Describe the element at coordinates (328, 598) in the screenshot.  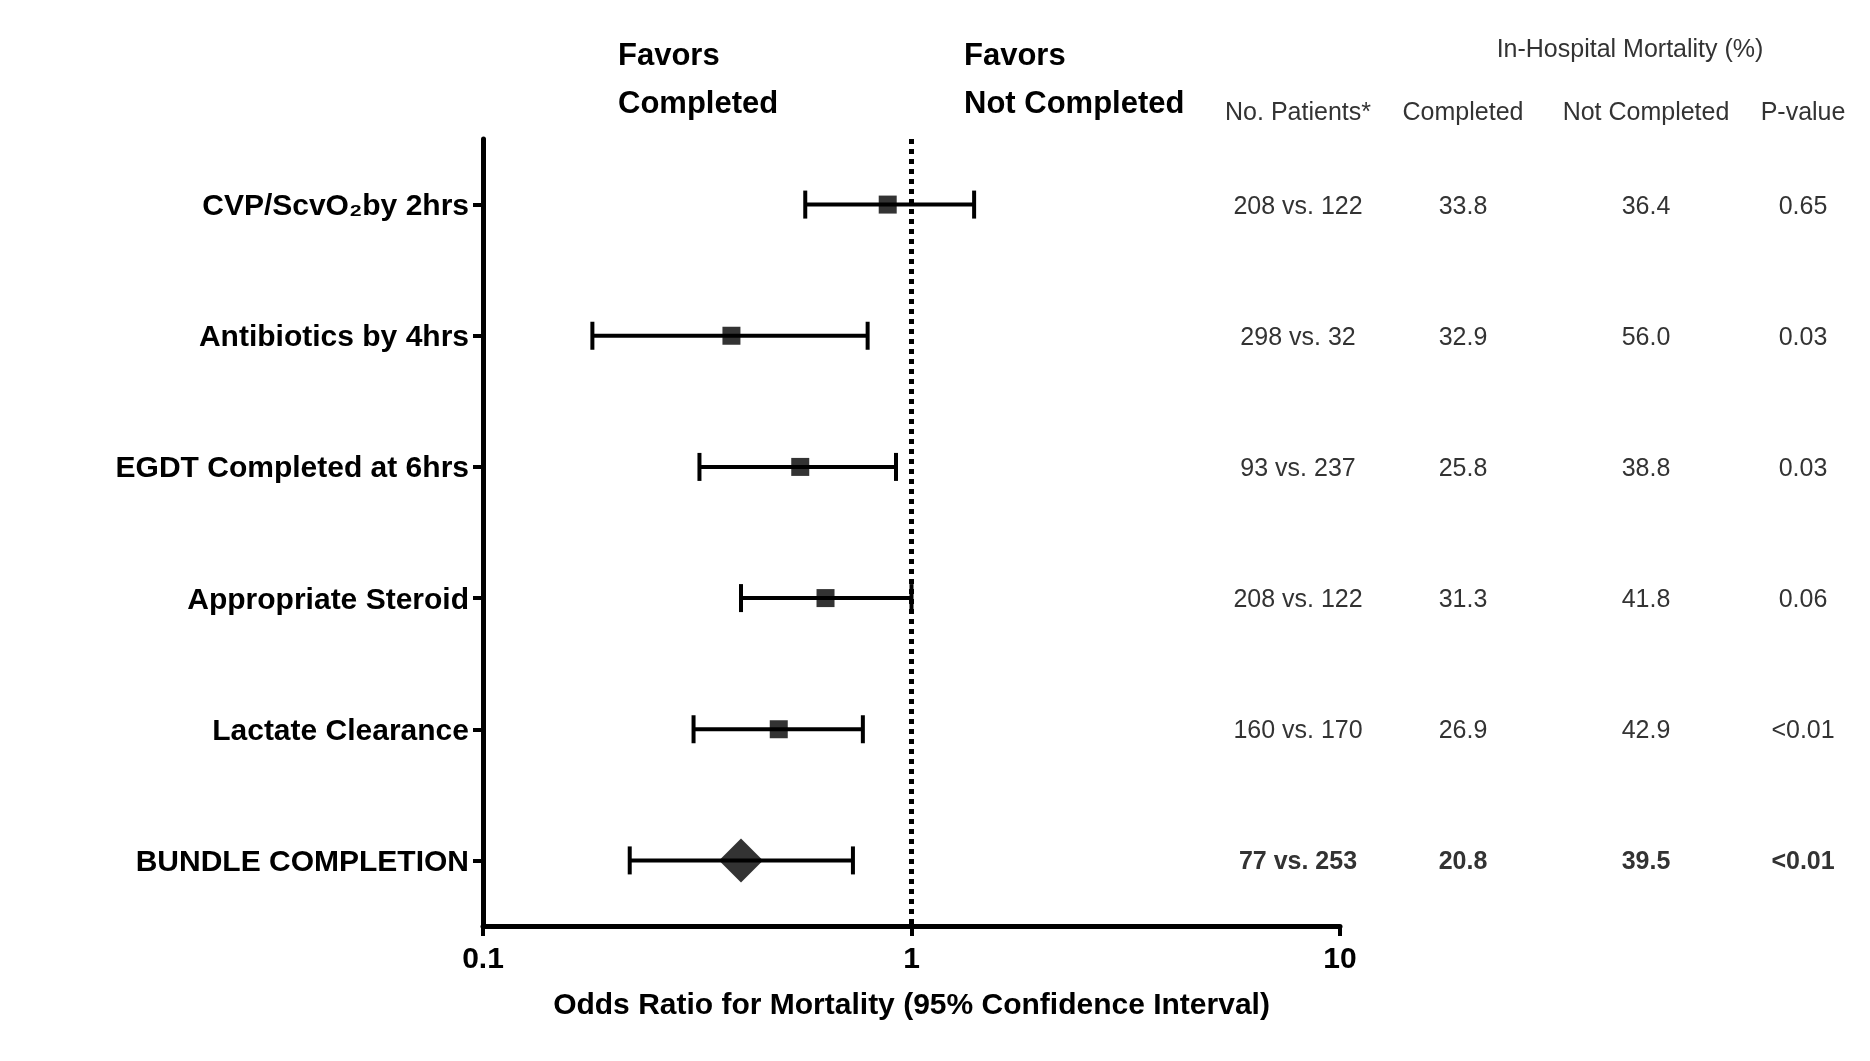
I see `y-tick-label: Appropriate Steroid` at that location.